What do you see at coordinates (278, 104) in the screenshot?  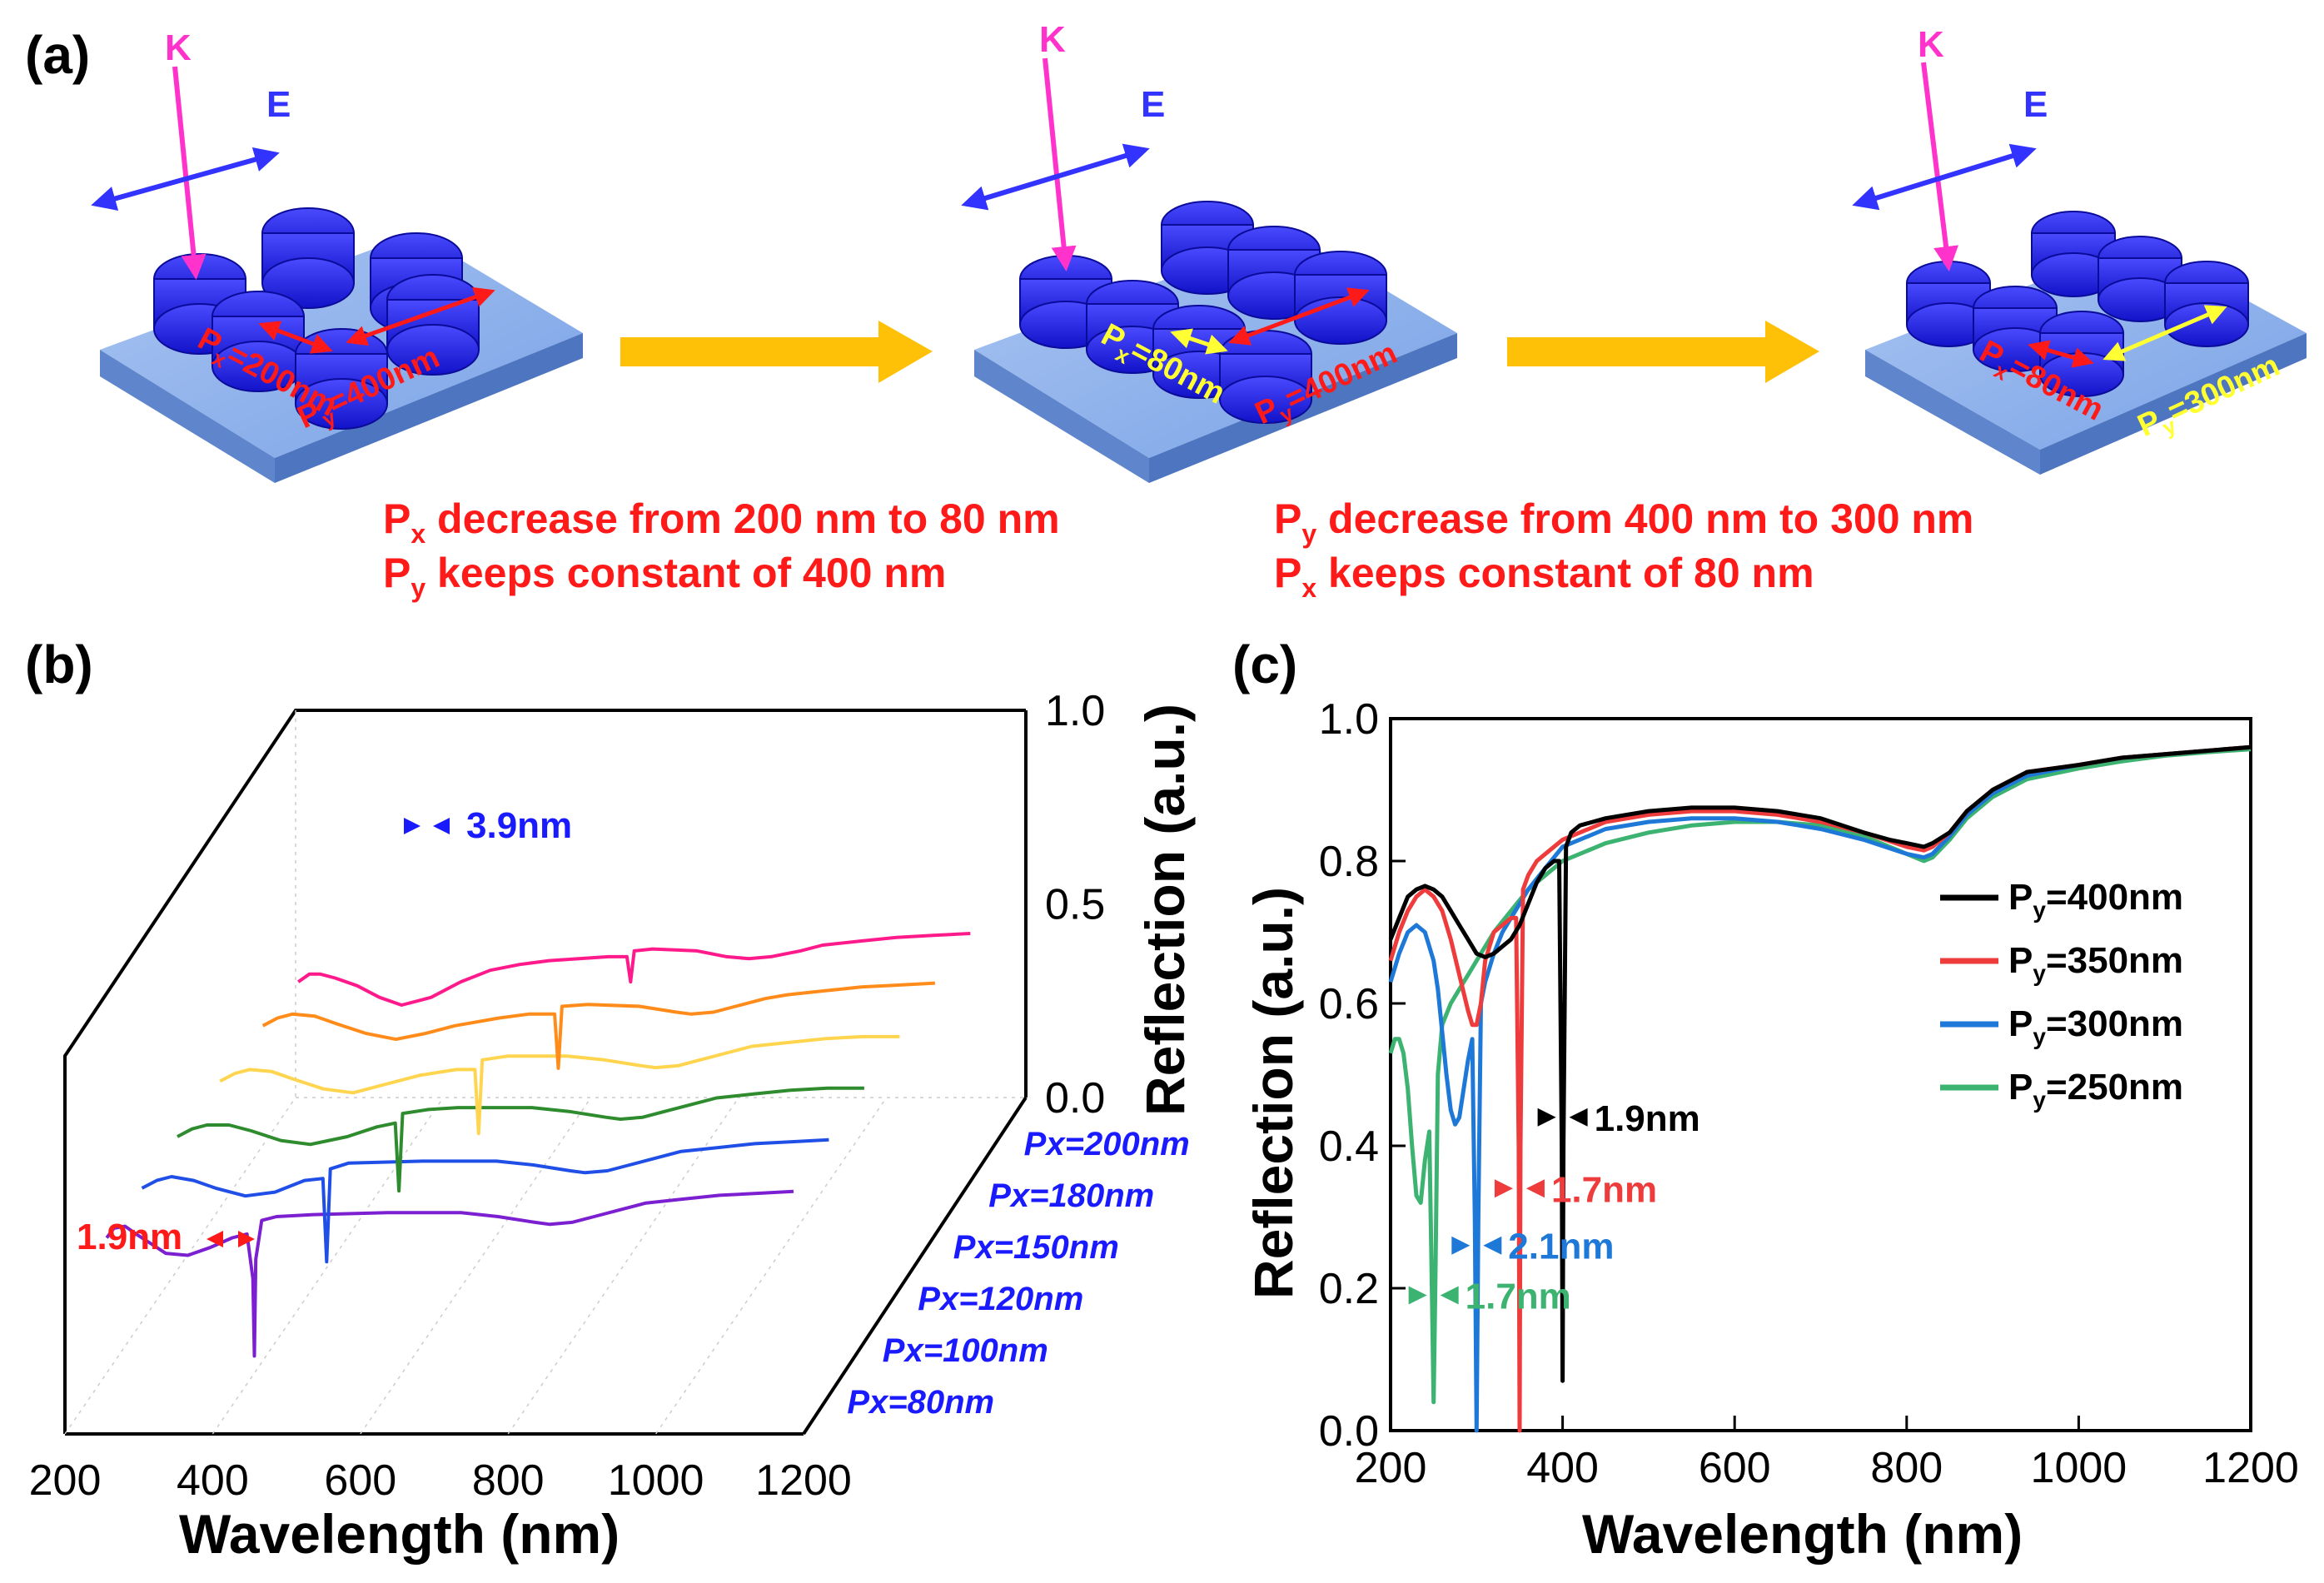 I see `e-label-1: E` at bounding box center [278, 104].